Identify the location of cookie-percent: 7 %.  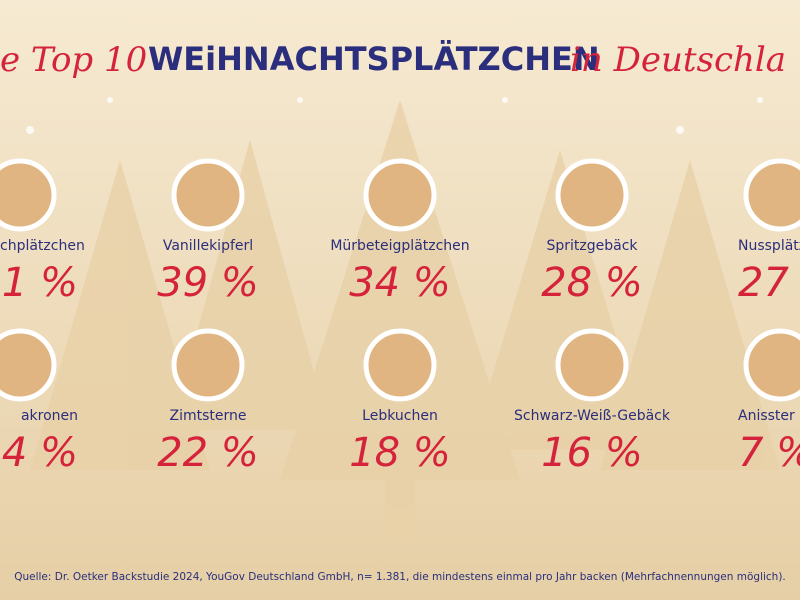
(769, 453).